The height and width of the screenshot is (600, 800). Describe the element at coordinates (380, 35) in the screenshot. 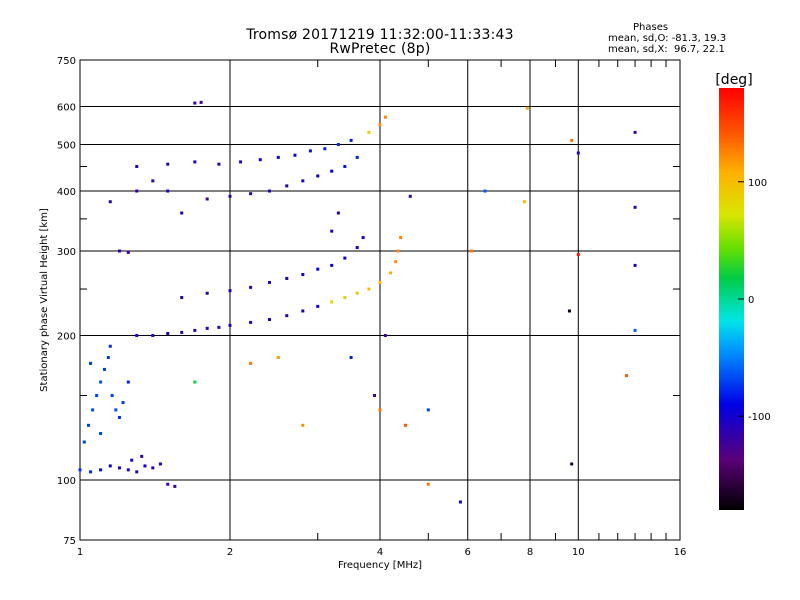

I see `chart-title: Tromsø 20171219 11:32:00-11:33:43` at that location.